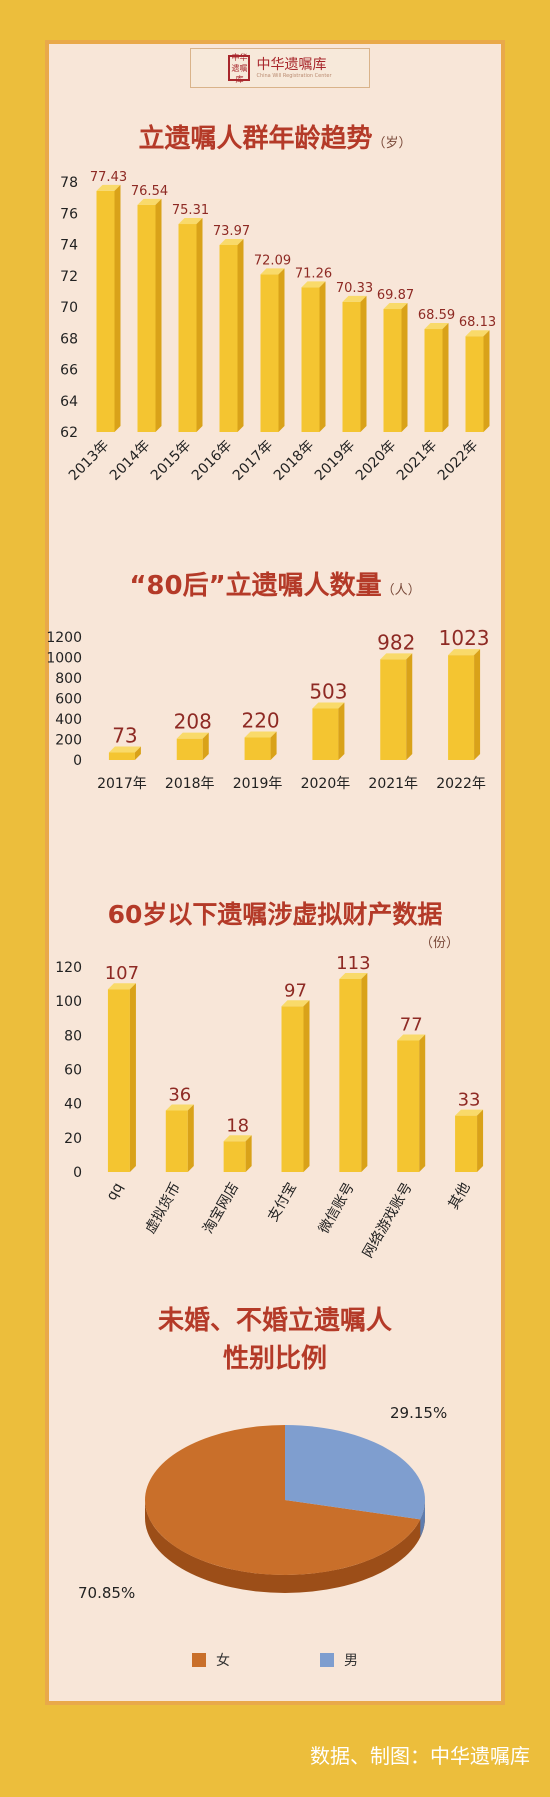  Describe the element at coordinates (122, 973) in the screenshot. I see `data-label: 107` at that location.